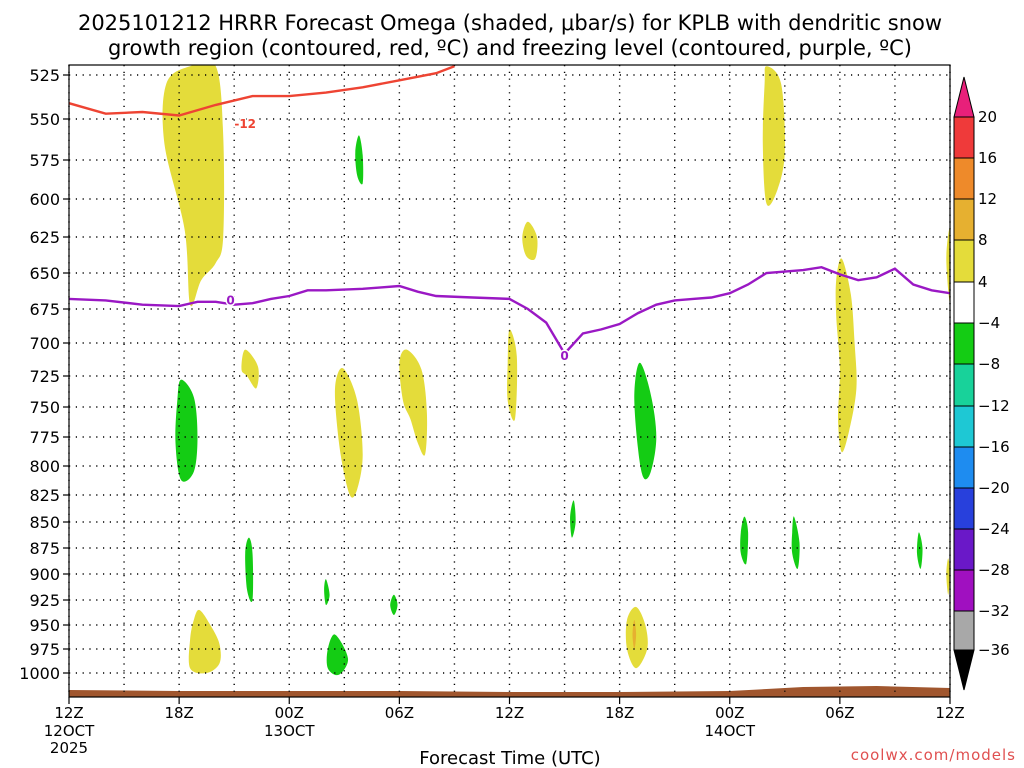 This screenshot has width=1024, height=768. What do you see at coordinates (987, 117) in the screenshot?
I see `colorbar-label-0: 20` at bounding box center [987, 117].